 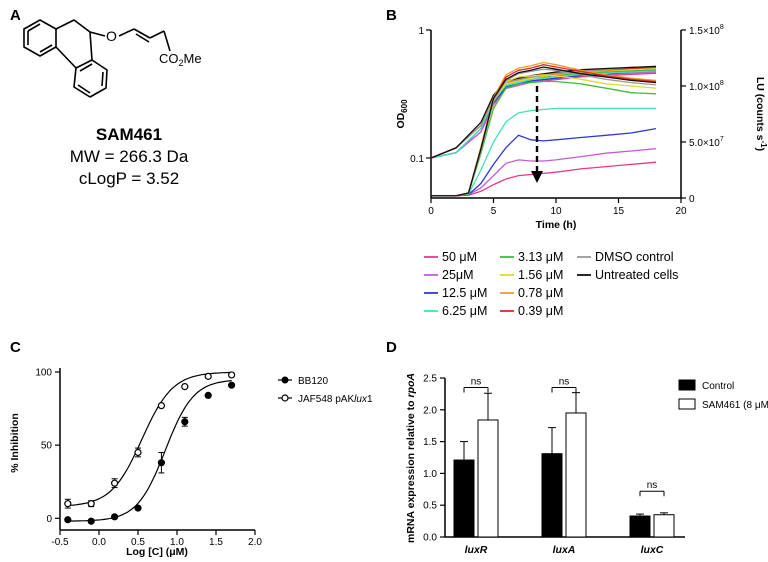 I want to click on d-legend-label-sam461: SAM461 (8 μM), so click(x=735, y=405).